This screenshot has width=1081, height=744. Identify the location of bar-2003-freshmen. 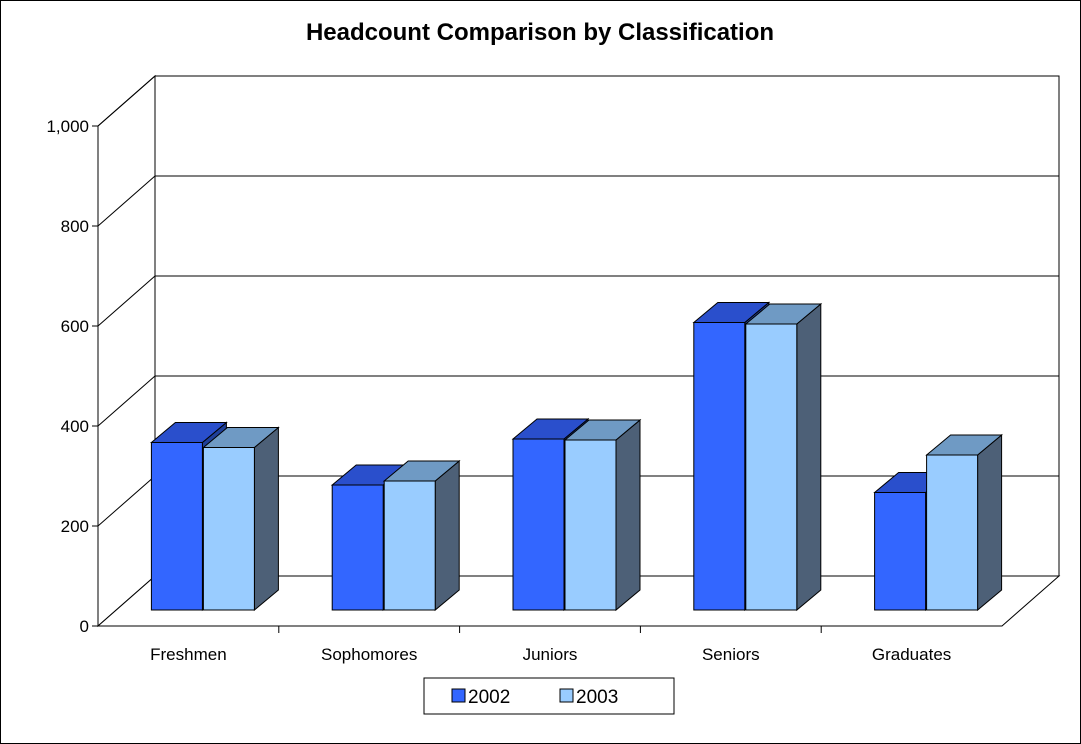
(241, 519).